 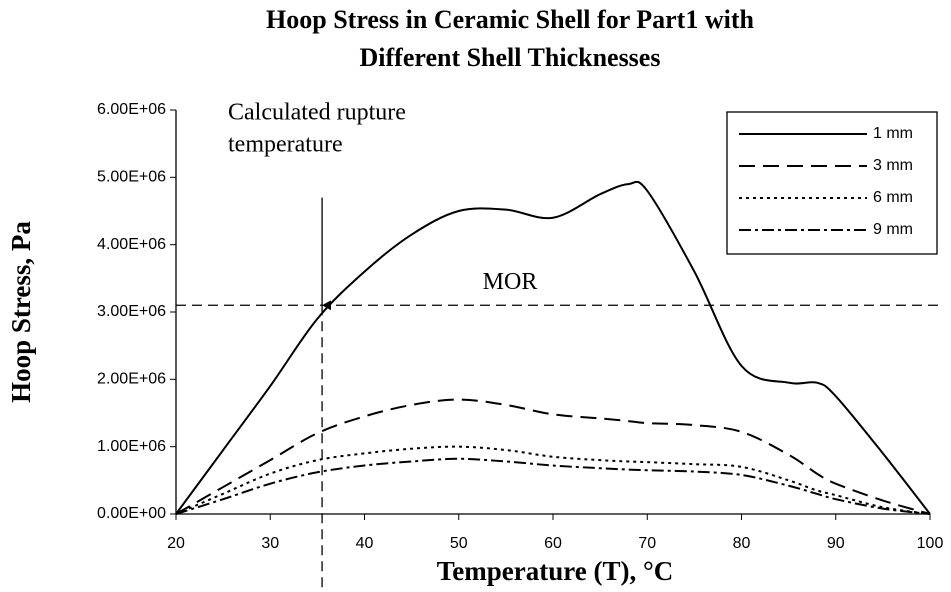 What do you see at coordinates (131, 311) in the screenshot?
I see `y-tick-label: 3.00E+06` at bounding box center [131, 311].